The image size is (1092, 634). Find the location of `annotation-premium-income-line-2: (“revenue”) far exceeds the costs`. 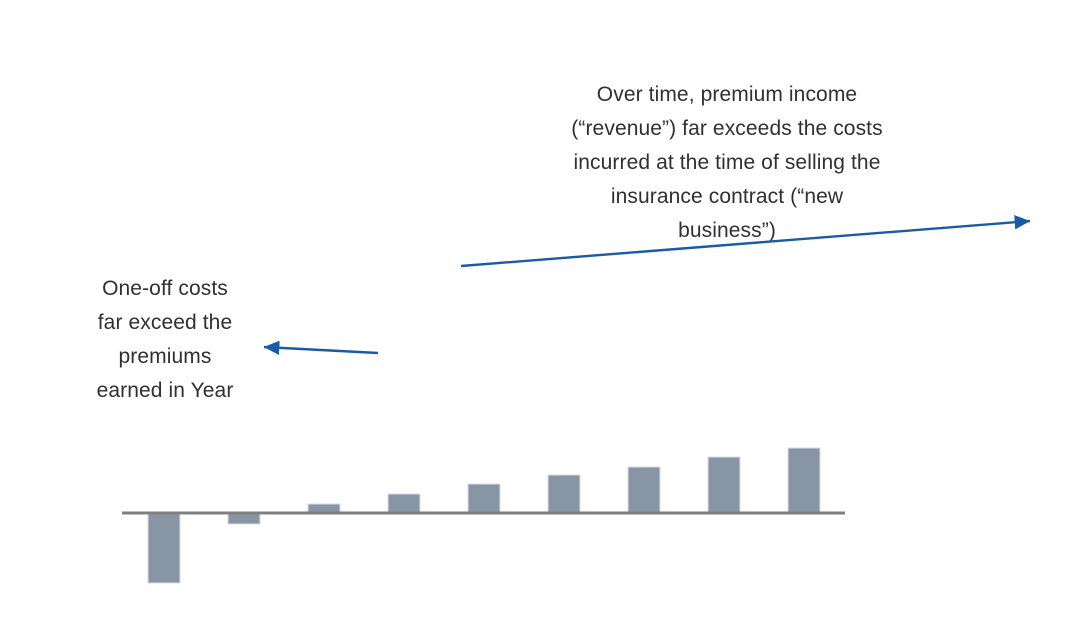

annotation-premium-income-line-2: (“revenue”) far exceeds the costs is located at coordinates (727, 128).